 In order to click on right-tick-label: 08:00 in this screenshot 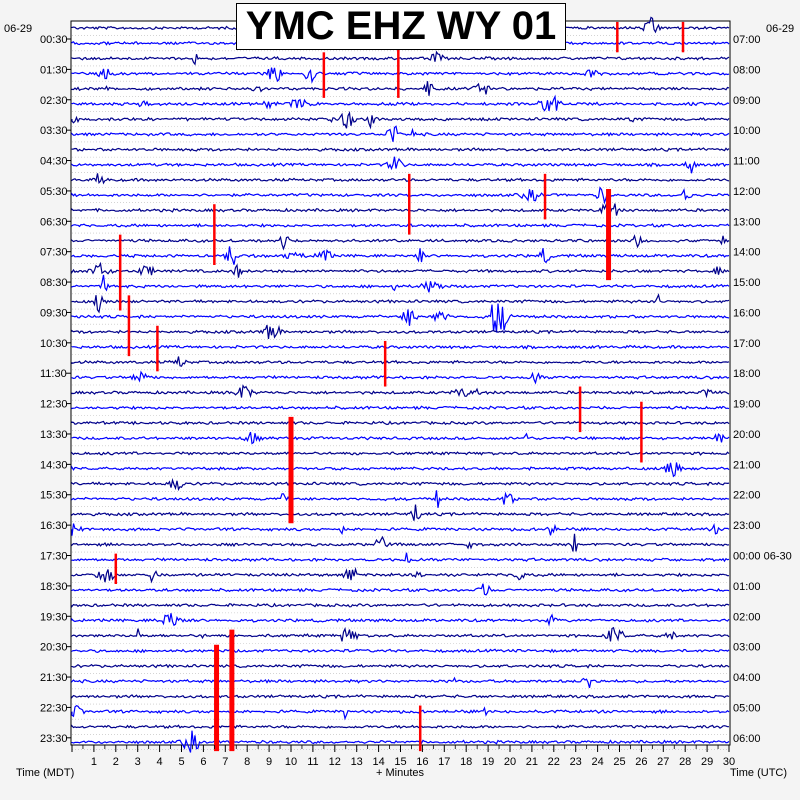, I will do `click(747, 70)`.